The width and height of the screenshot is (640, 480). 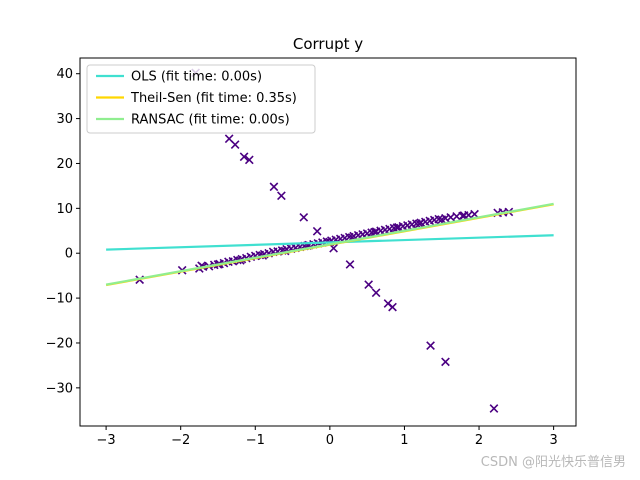 What do you see at coordinates (210, 120) in the screenshot?
I see `legend-label-3: RANSAC (fit time: 0.00s)` at bounding box center [210, 120].